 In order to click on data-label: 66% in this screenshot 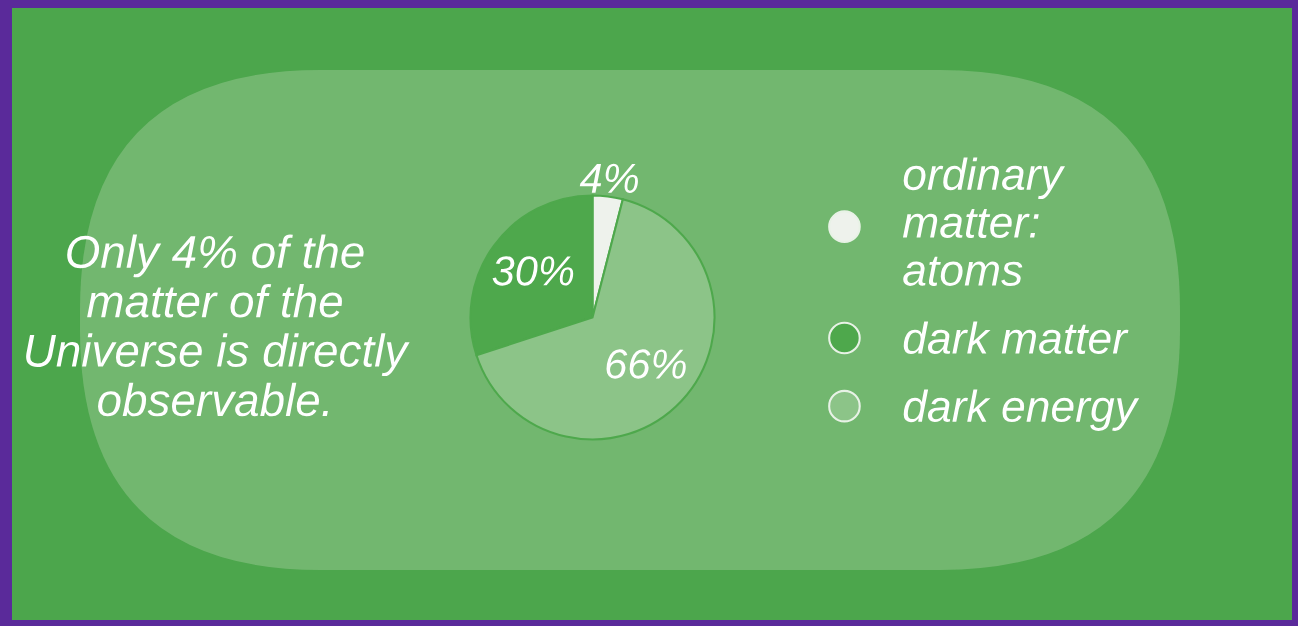, I will do `click(646, 364)`.